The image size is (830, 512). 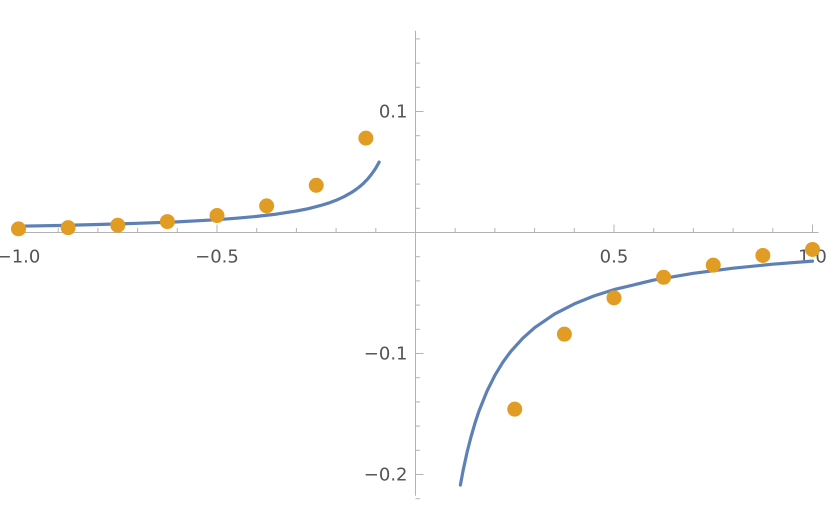 I want to click on curve-left-branch, so click(x=198, y=194).